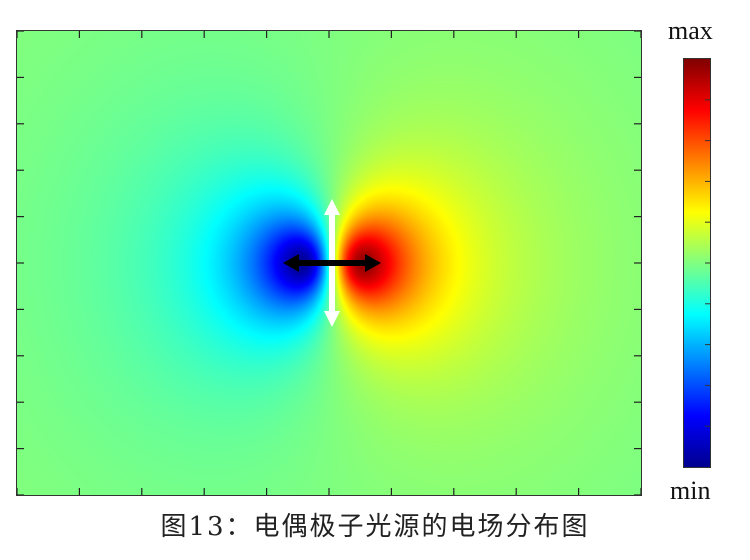 The height and width of the screenshot is (560, 750). I want to click on dipole-arrow-head-right, so click(373, 263).